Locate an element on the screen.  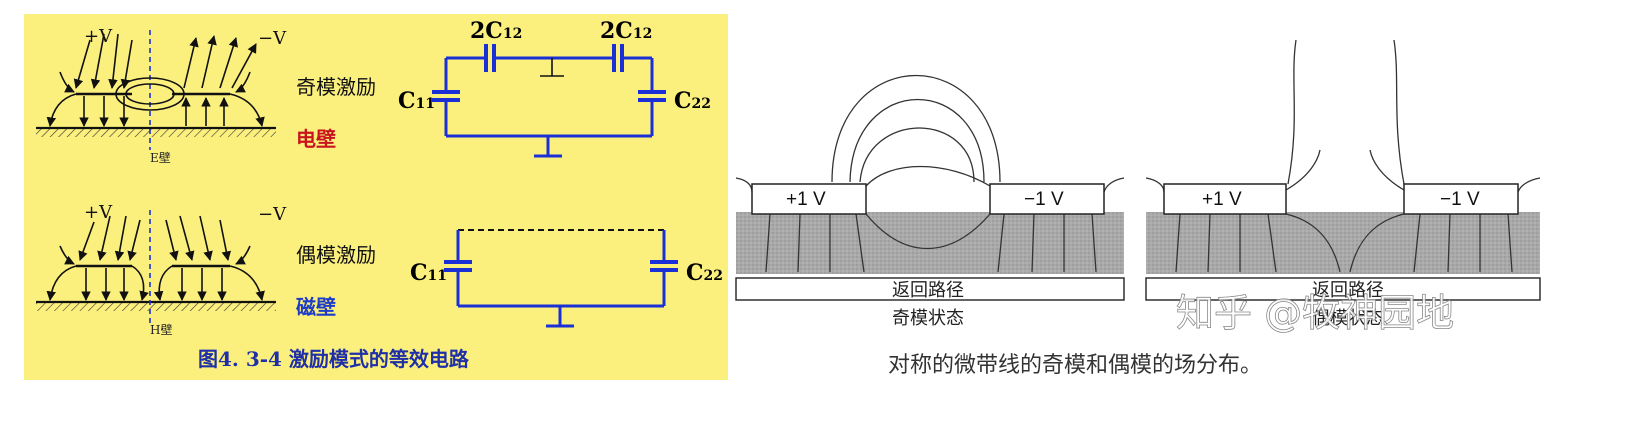
watermark: 知乎 @牧神园地 is located at coordinates (1315, 313).